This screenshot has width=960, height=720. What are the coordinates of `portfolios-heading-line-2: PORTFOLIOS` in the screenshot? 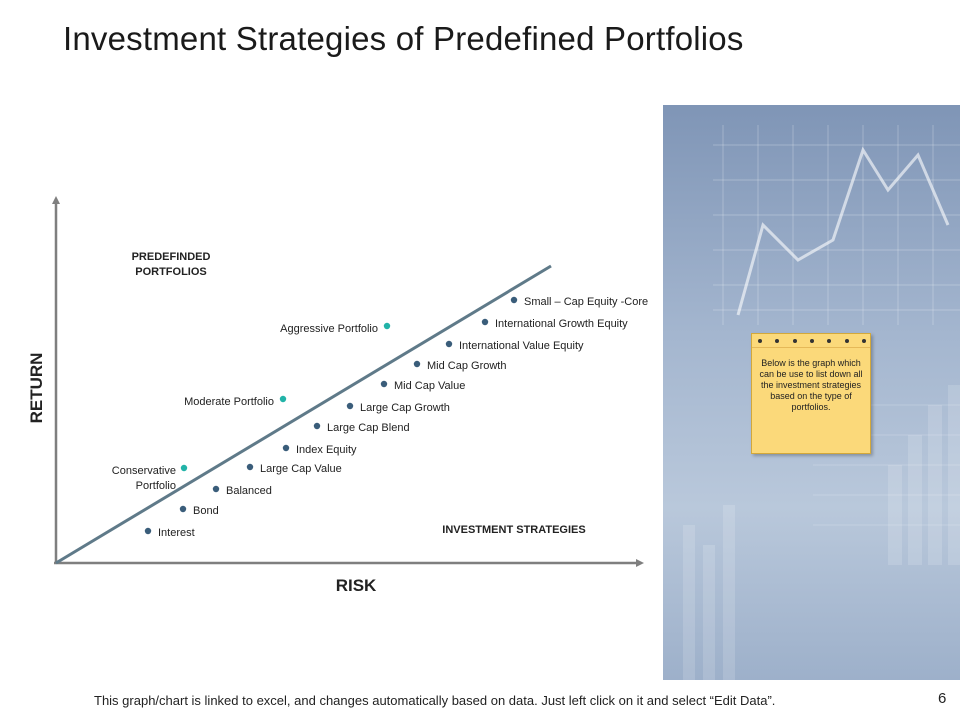 It's located at (171, 272).